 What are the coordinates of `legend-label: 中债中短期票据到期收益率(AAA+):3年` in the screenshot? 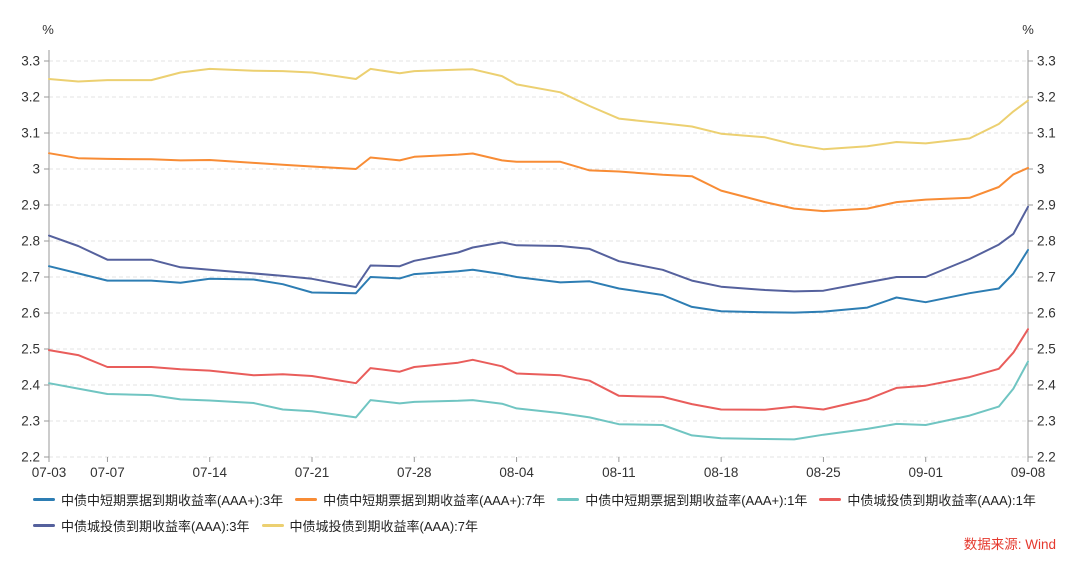 It's located at (172, 500).